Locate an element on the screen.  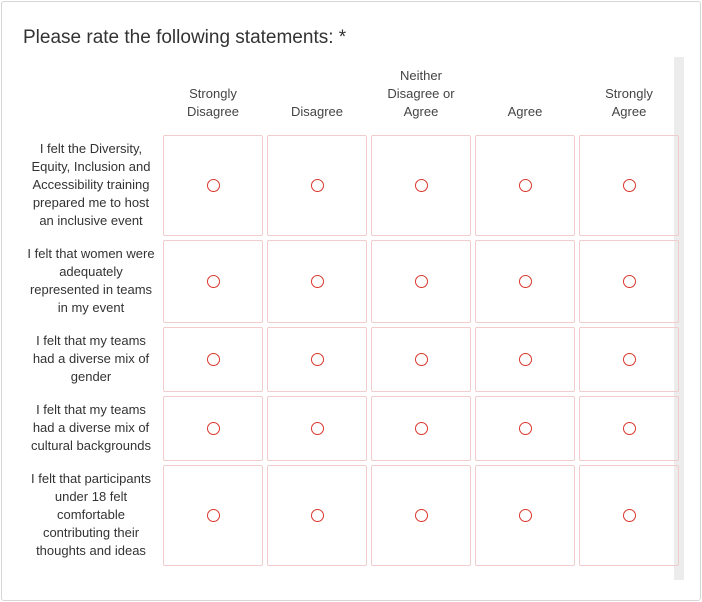
column-header: Strongly Disagree is located at coordinates (213, 102).